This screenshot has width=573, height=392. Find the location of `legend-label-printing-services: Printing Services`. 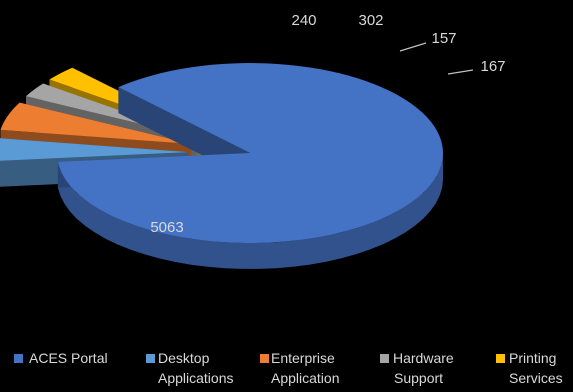

legend-label-printing-services: Printing Services is located at coordinates (536, 368).